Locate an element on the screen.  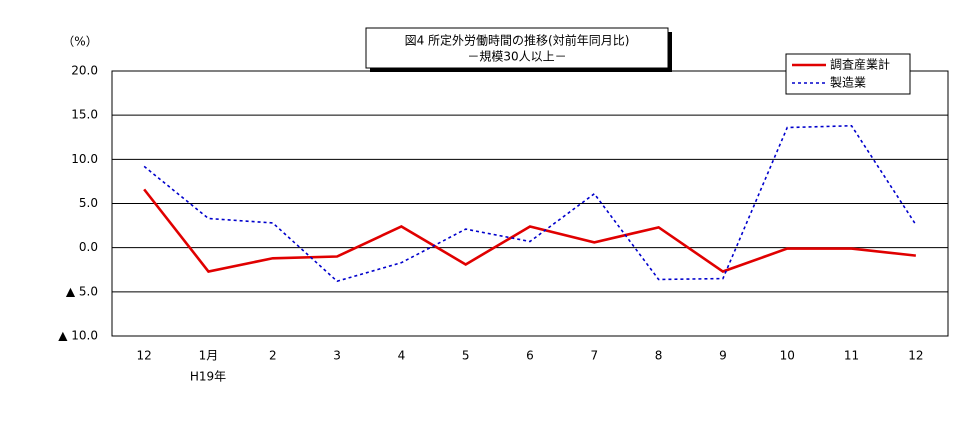
legend-label: 製造業 is located at coordinates (848, 83).